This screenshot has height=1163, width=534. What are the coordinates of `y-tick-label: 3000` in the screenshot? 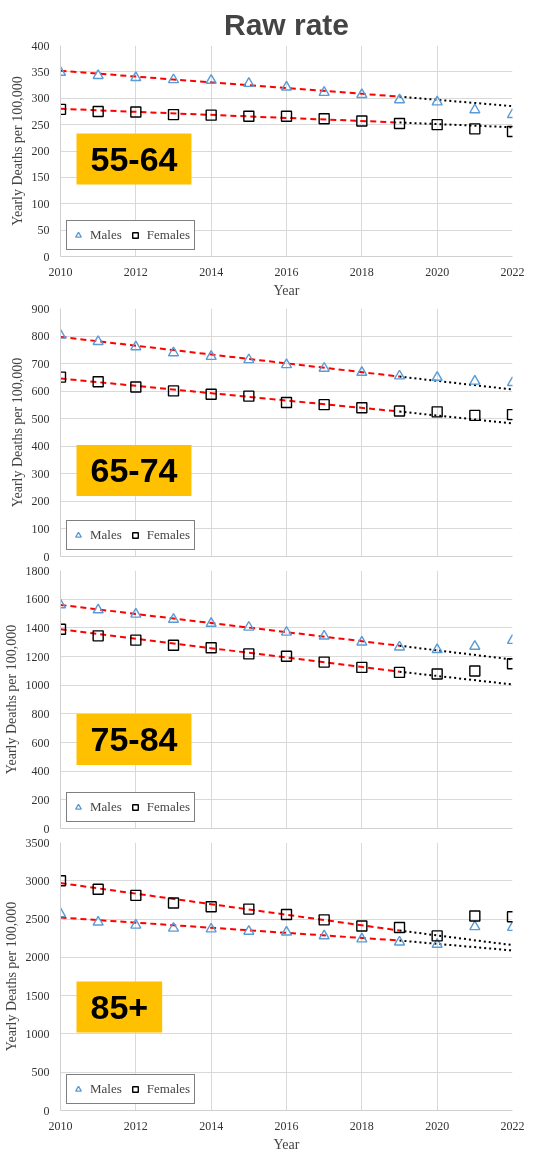 It's located at (37, 880).